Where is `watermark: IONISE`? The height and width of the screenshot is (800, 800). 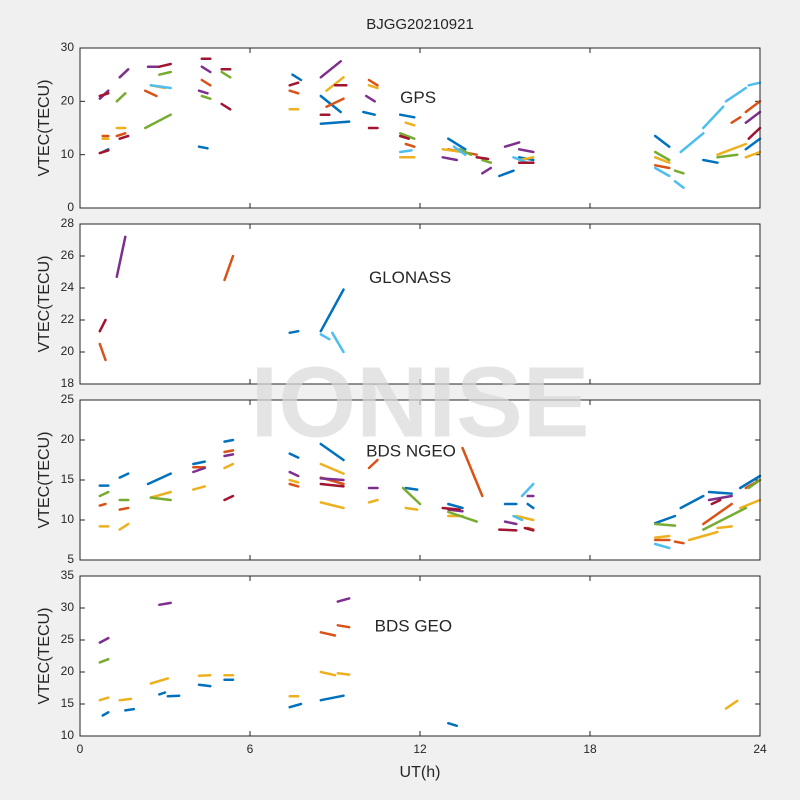 watermark: IONISE is located at coordinates (420, 402).